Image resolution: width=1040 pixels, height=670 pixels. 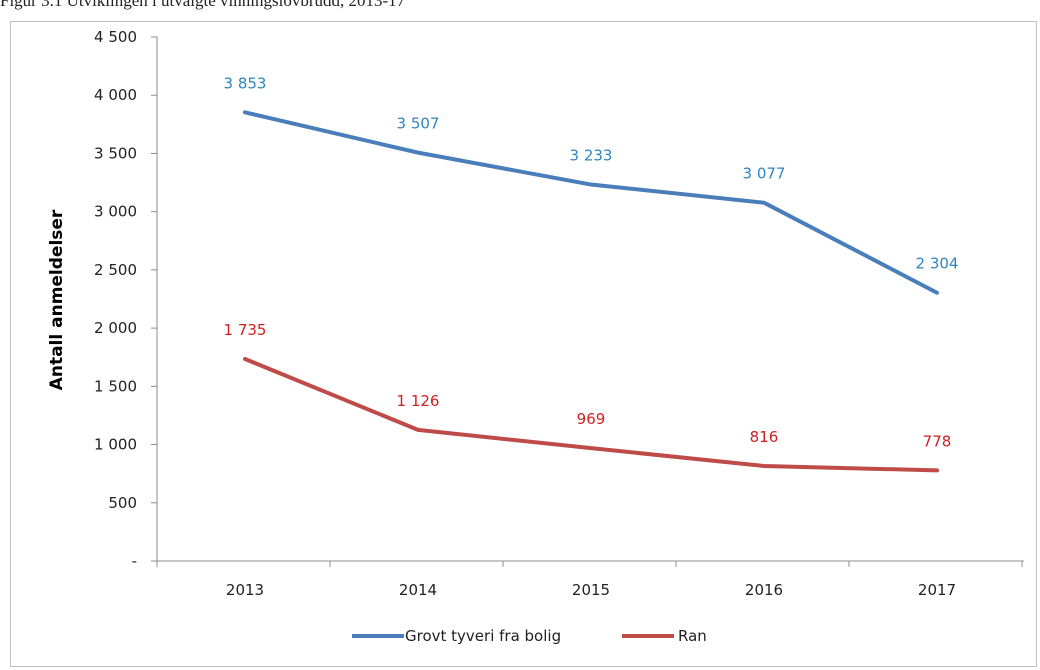 What do you see at coordinates (115, 95) in the screenshot?
I see `y-tick-label: 4 000` at bounding box center [115, 95].